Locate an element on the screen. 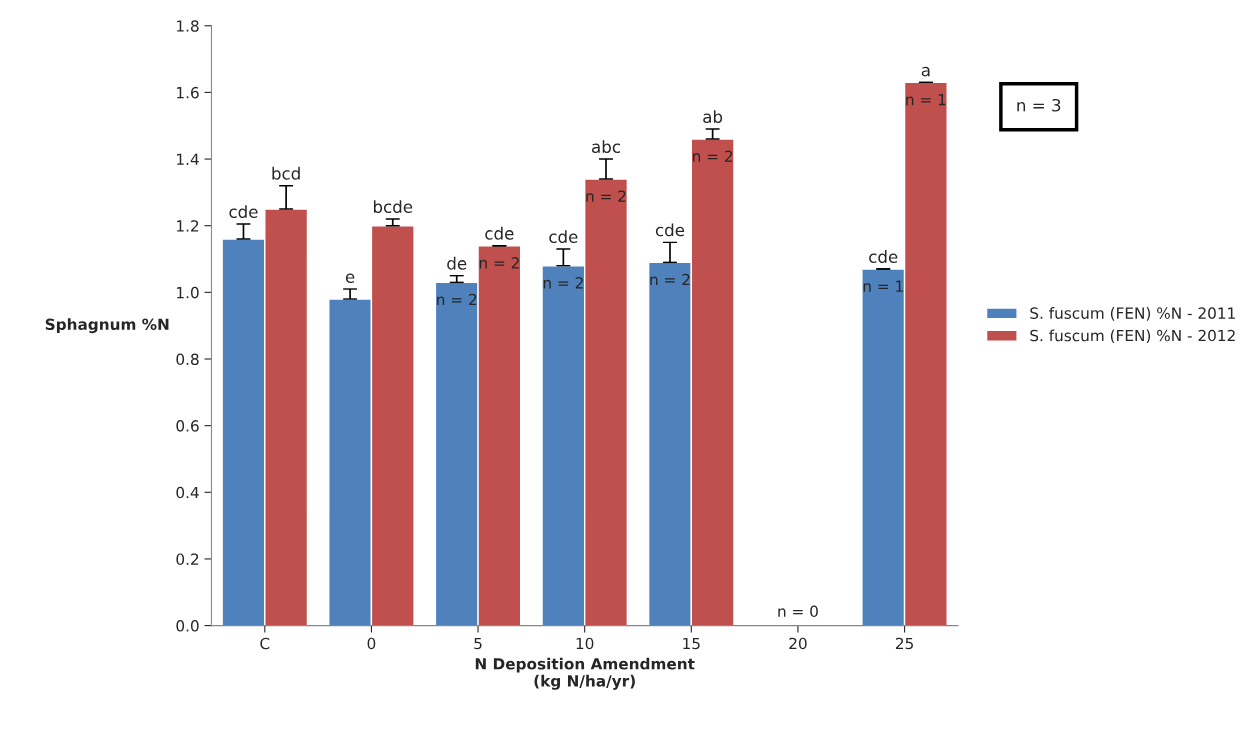 The width and height of the screenshot is (1244, 736). y-tick-label: 0.8 is located at coordinates (187, 359).